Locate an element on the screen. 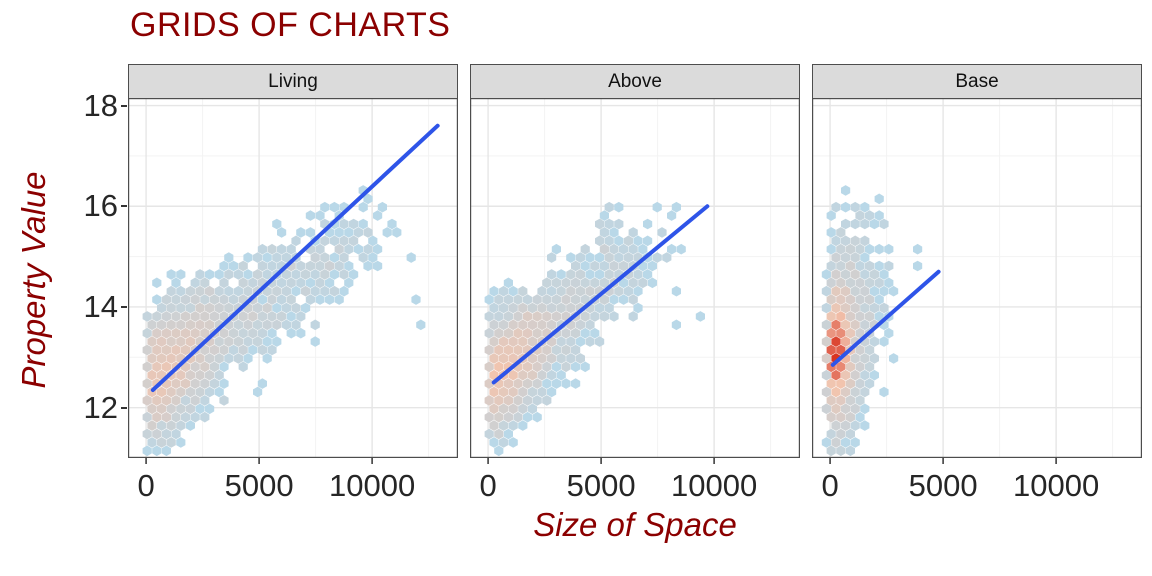  facet-strip-base: Base is located at coordinates (977, 81).